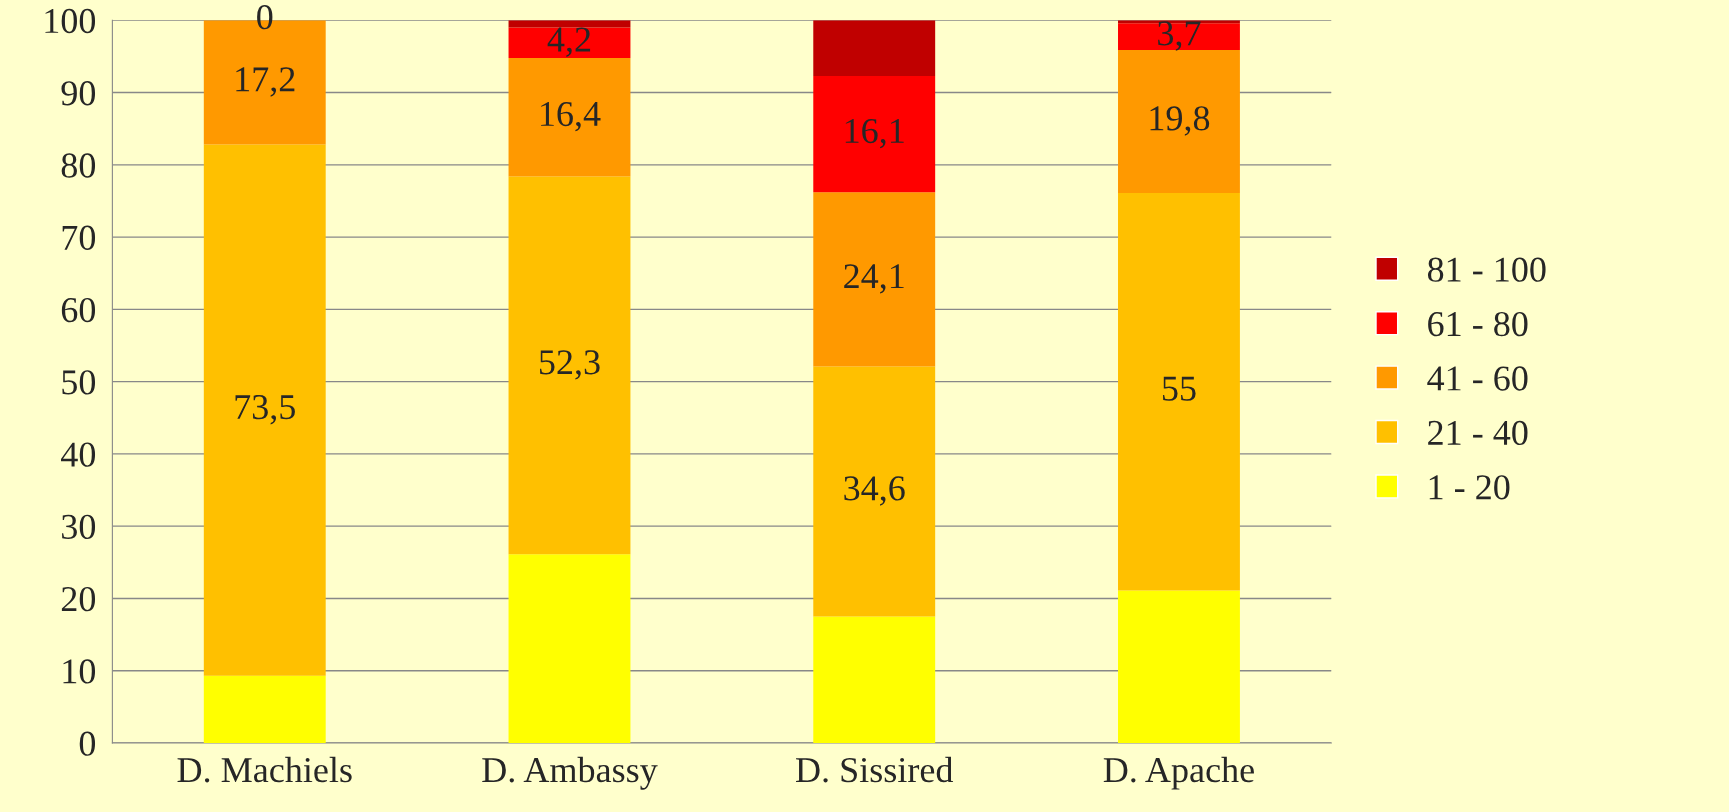  What do you see at coordinates (79, 671) in the screenshot?
I see `y-tick-label: 10` at bounding box center [79, 671].